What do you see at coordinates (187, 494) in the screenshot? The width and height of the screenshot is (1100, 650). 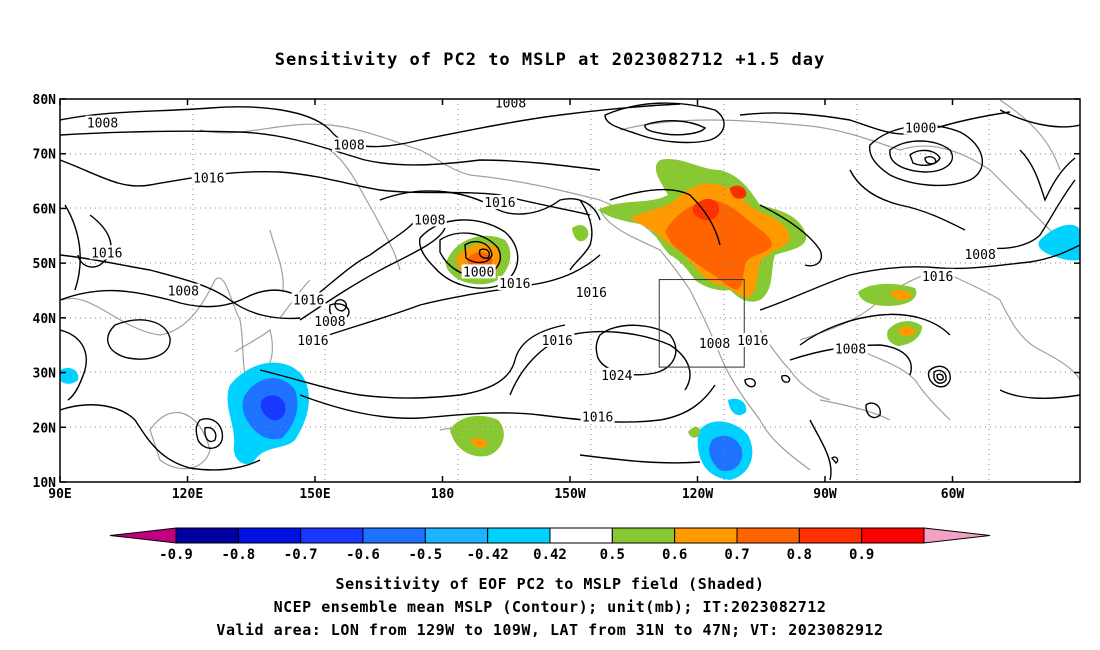 I see `lon-tick-label: 120E` at bounding box center [187, 494].